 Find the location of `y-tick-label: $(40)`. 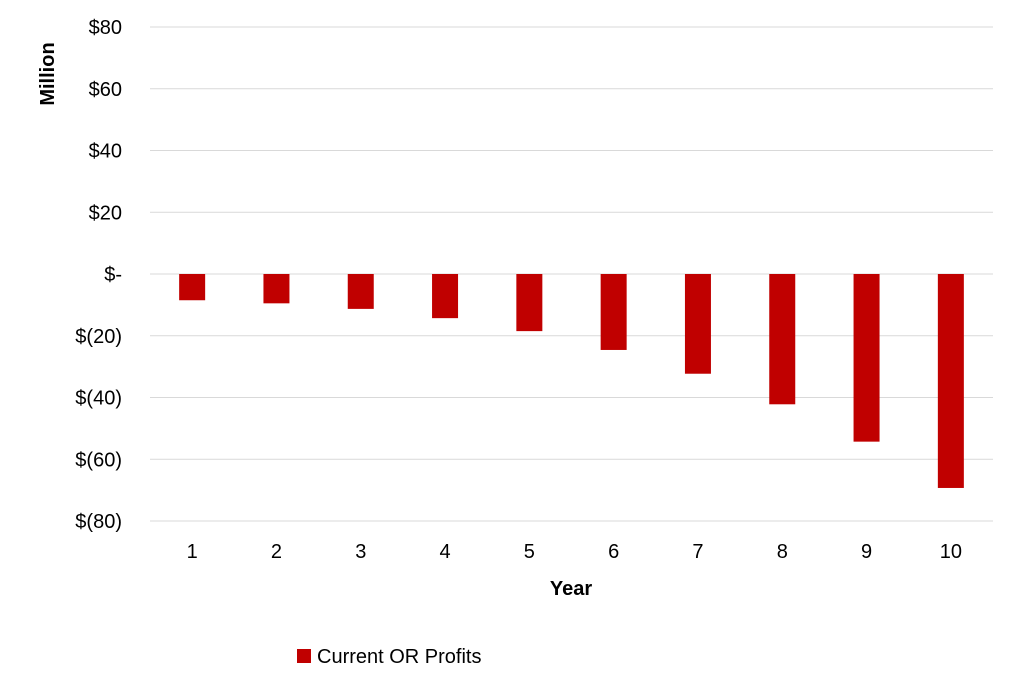

y-tick-label: $(40) is located at coordinates (98, 399).